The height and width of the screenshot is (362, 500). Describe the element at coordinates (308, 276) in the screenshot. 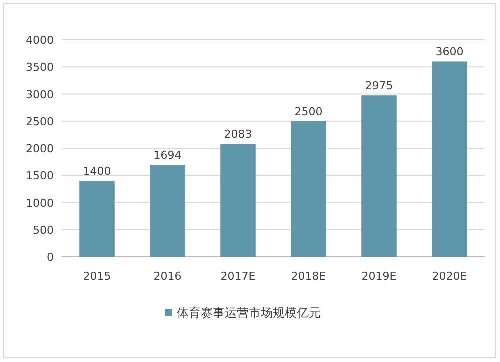

I see `x-tick-label: 2018E` at that location.